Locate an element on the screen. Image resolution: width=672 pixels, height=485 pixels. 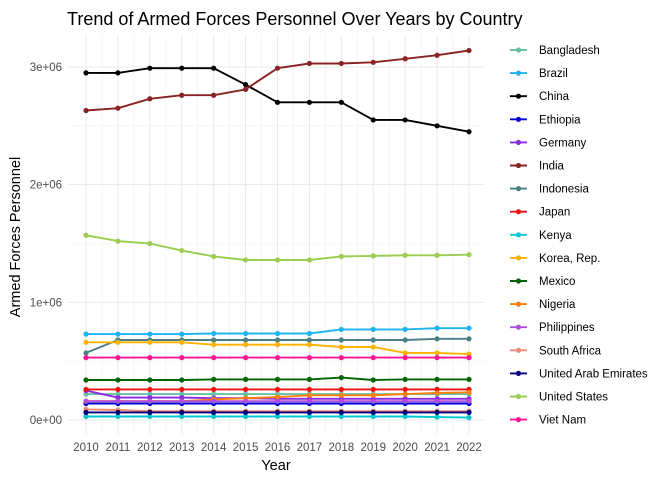
legend-item: Mexico is located at coordinates (542, 282).